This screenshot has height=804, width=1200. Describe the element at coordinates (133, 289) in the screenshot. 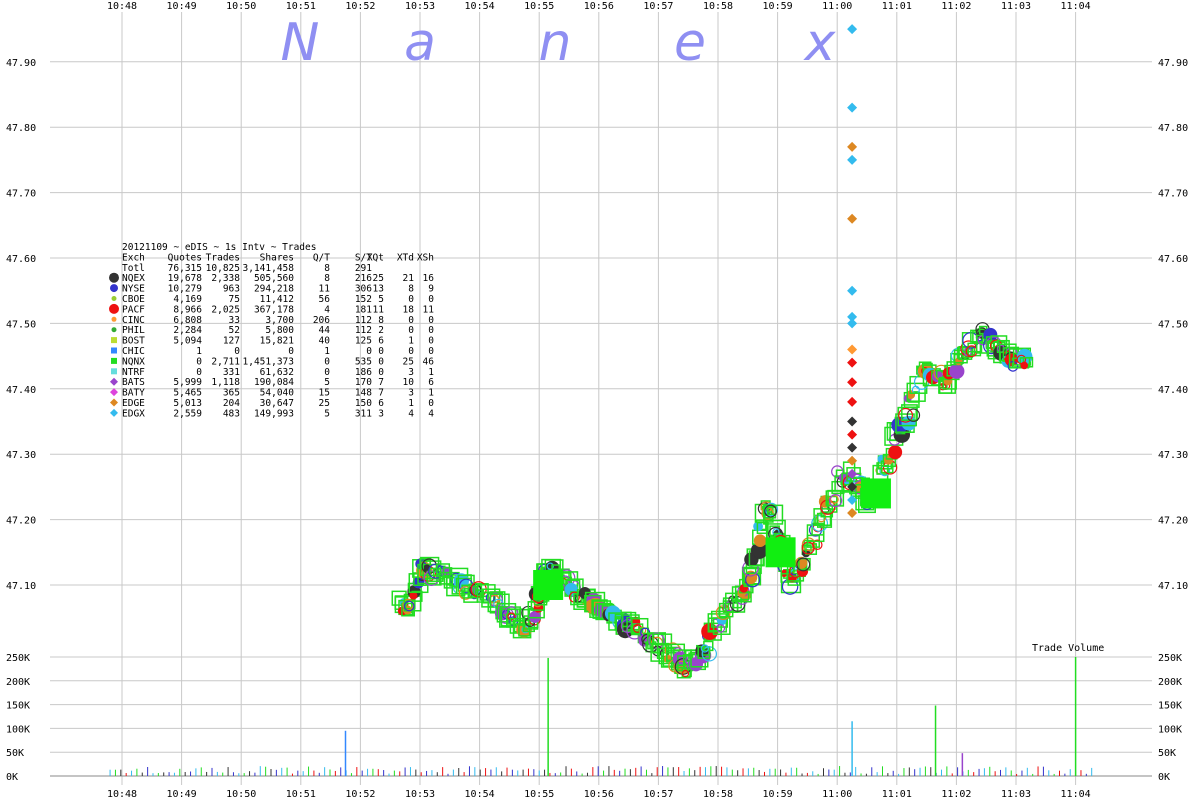

I see `legend-cell: NYSE` at that location.